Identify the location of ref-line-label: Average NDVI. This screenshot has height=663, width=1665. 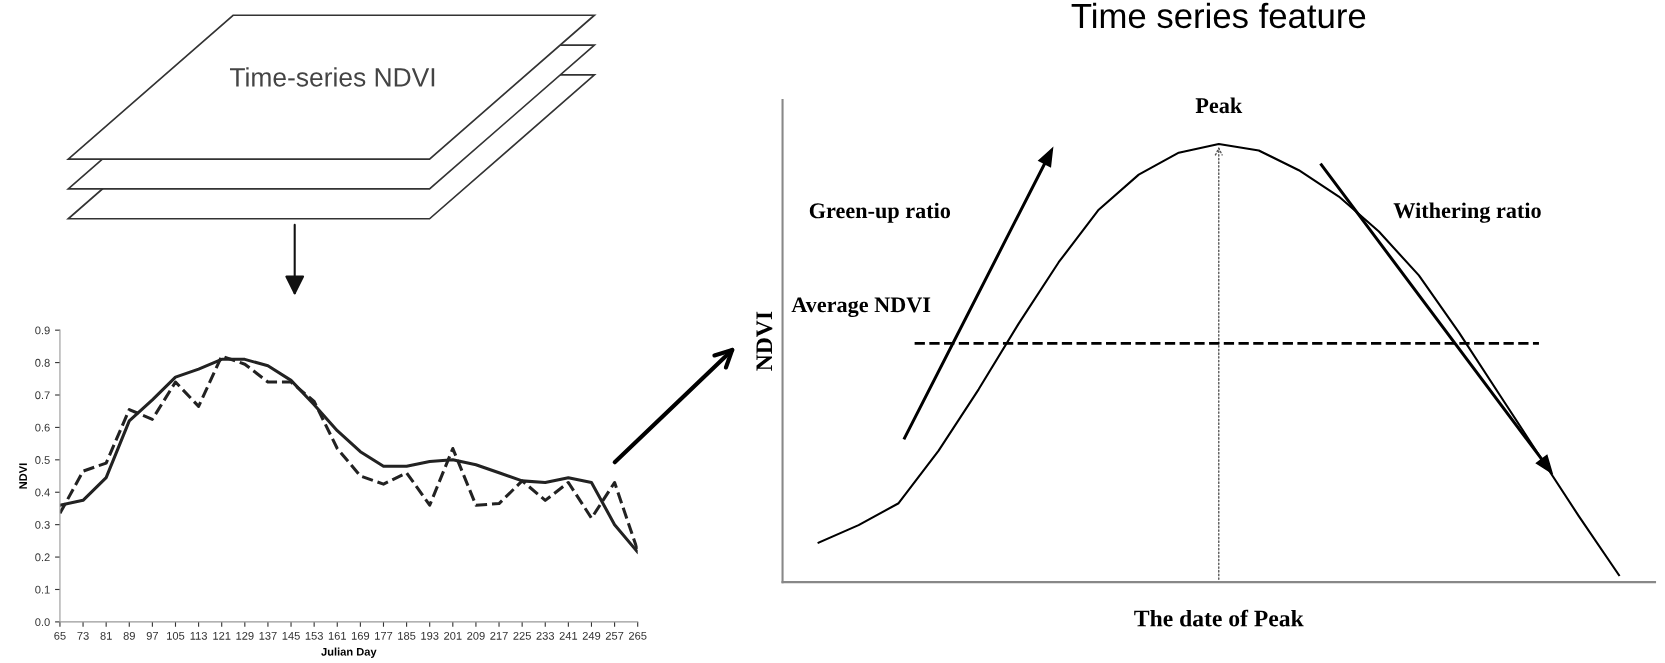
(861, 307).